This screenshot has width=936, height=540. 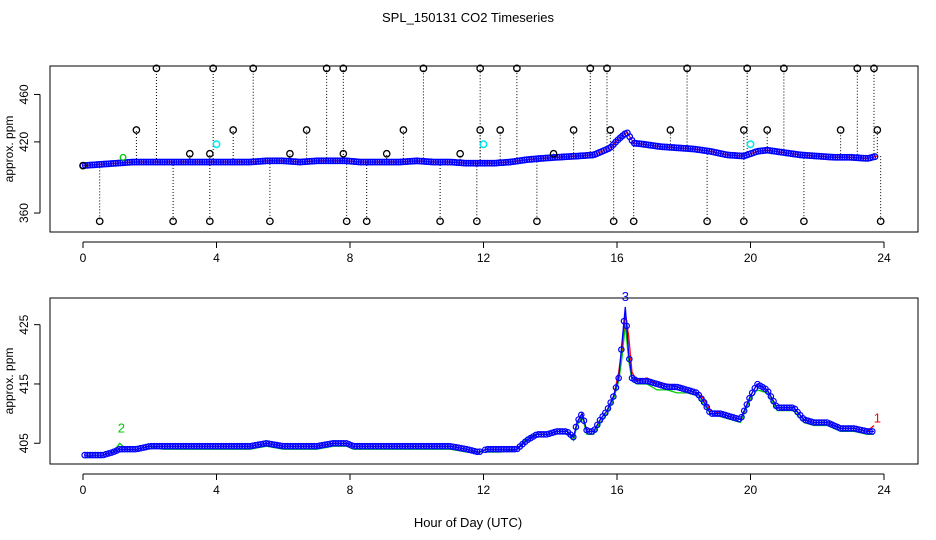 What do you see at coordinates (121, 428) in the screenshot?
I see `digit-label: 2` at bounding box center [121, 428].